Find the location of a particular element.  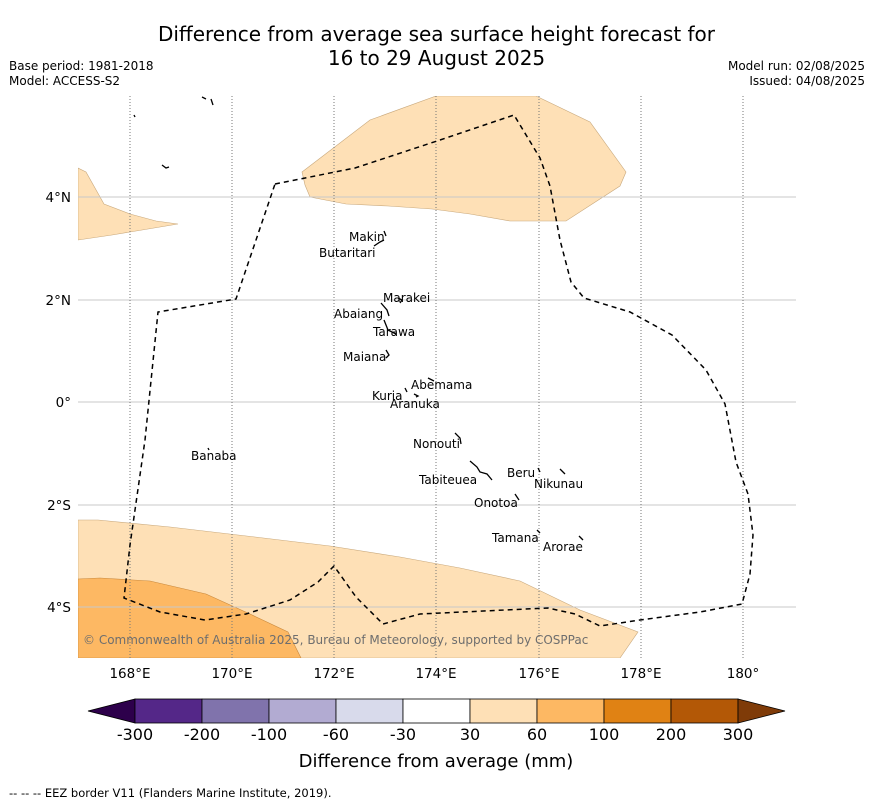

butaritari-atoll is located at coordinates (379, 243).